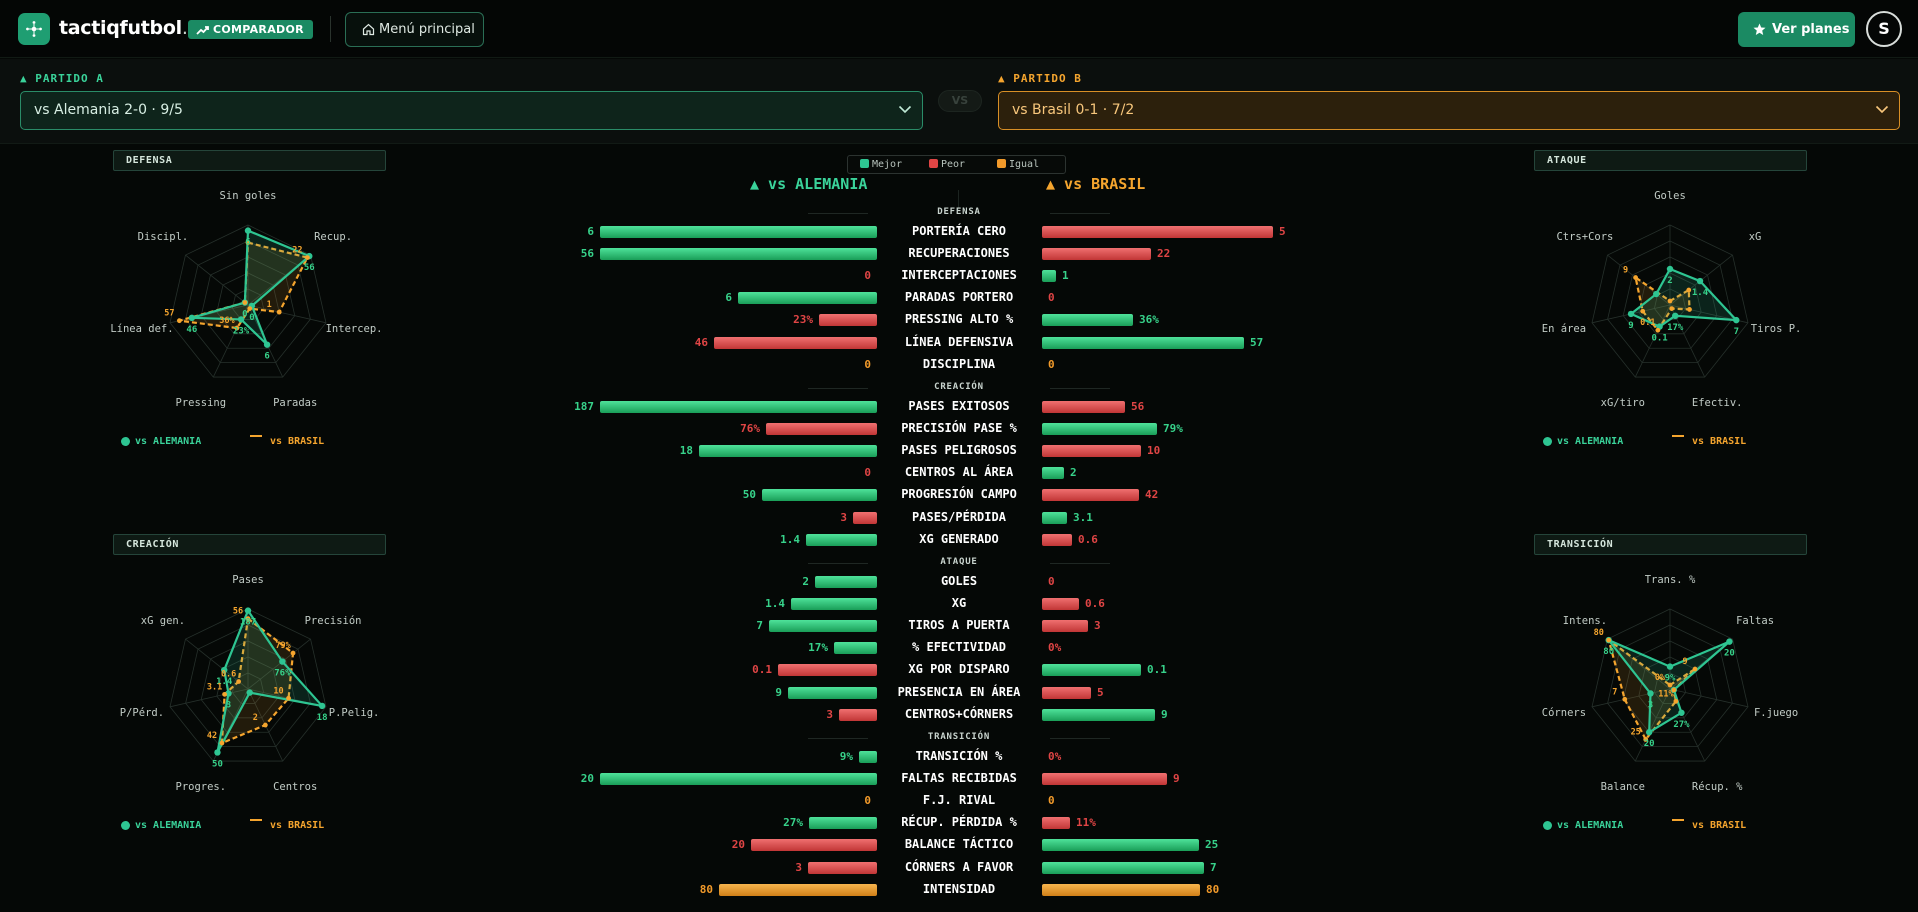 This screenshot has height=912, width=1918. What do you see at coordinates (1670, 679) in the screenshot?
I see `radar-value-a: 9%` at bounding box center [1670, 679].